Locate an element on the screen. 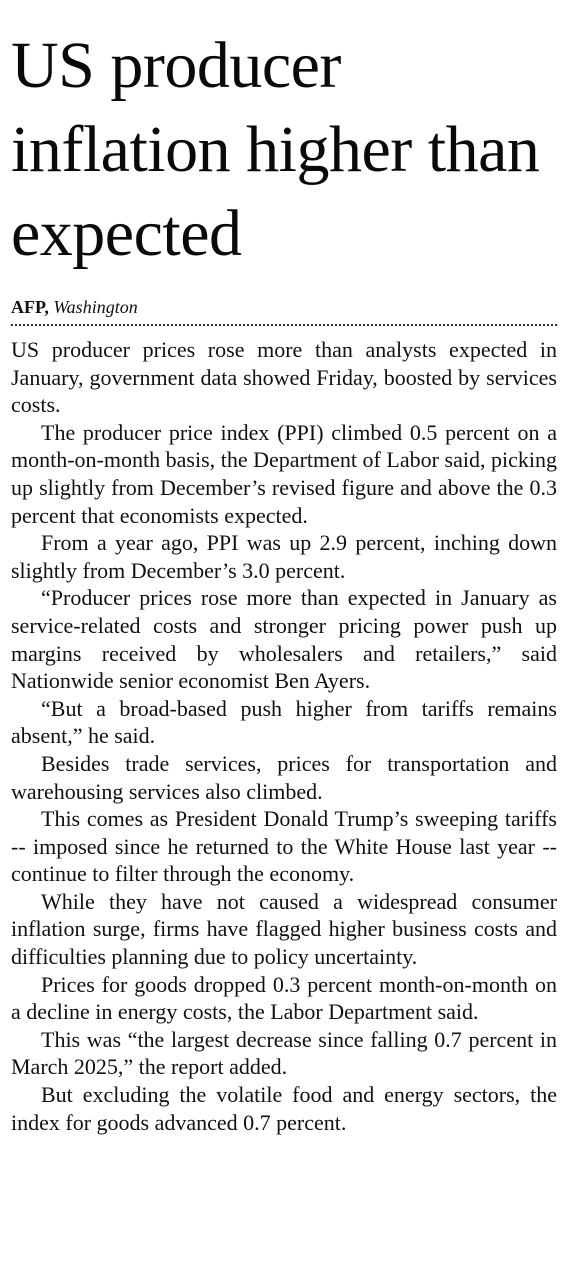  dotted-divider is located at coordinates (284, 325).